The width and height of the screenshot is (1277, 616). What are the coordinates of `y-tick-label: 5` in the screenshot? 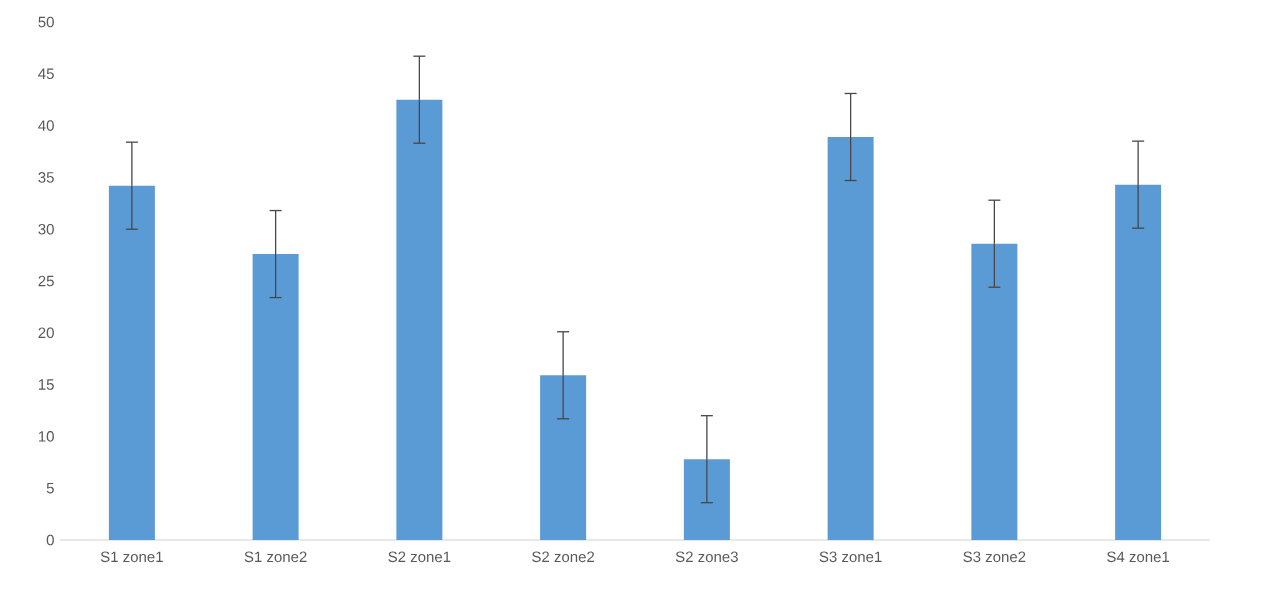 It's located at (50, 488).